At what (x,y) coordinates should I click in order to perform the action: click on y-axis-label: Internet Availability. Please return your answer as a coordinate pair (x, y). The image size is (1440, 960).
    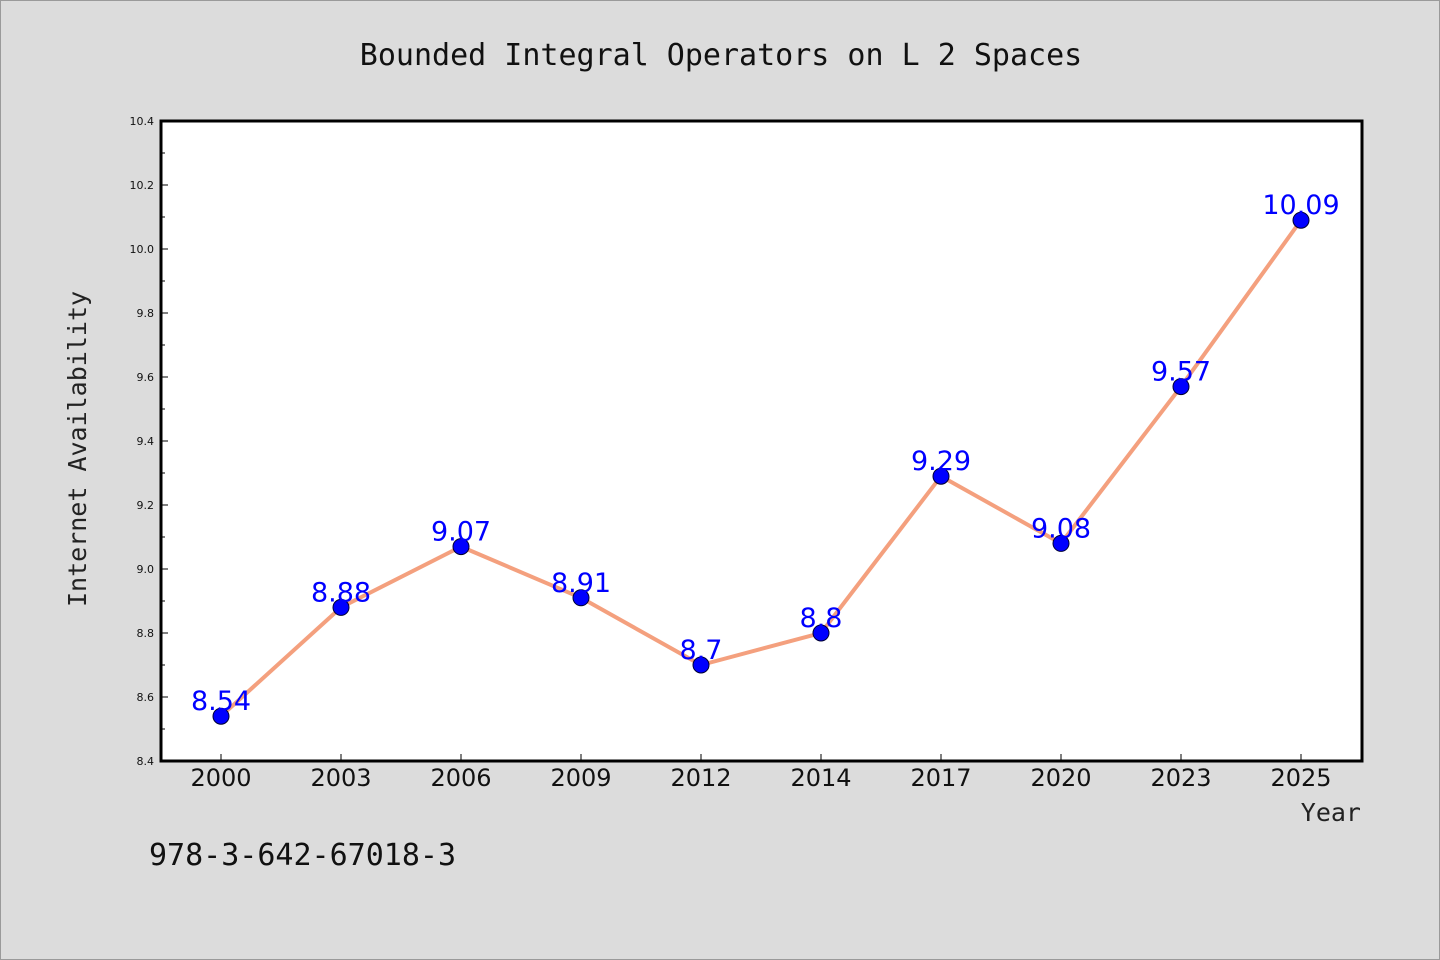
    Looking at the image, I should click on (77, 449).